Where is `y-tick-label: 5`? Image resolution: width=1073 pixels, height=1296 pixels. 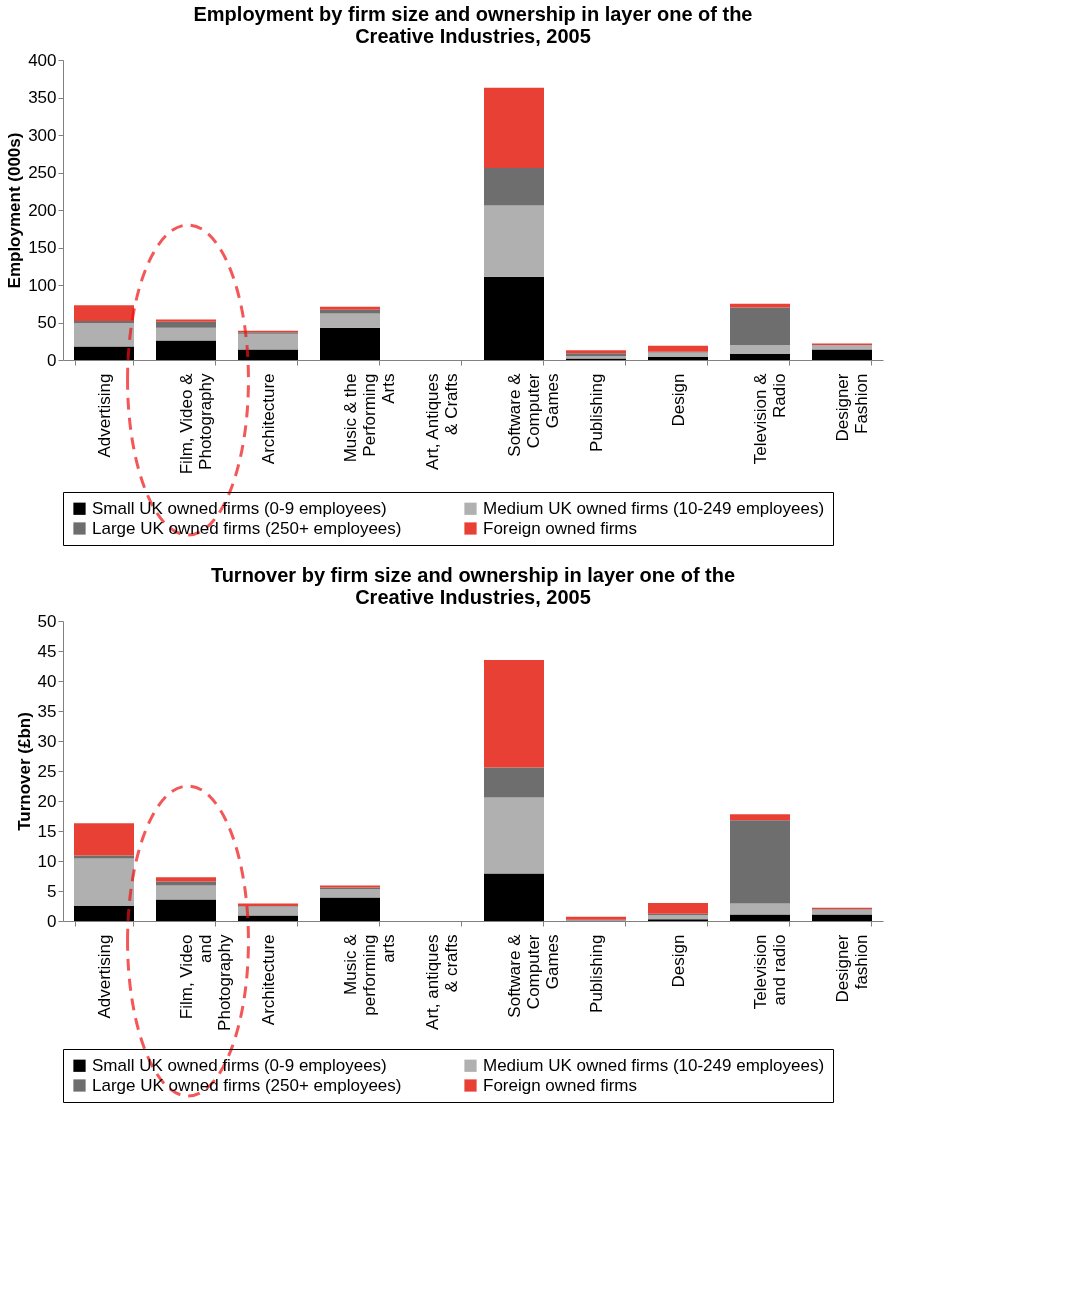
y-tick-label: 5 is located at coordinates (52, 891).